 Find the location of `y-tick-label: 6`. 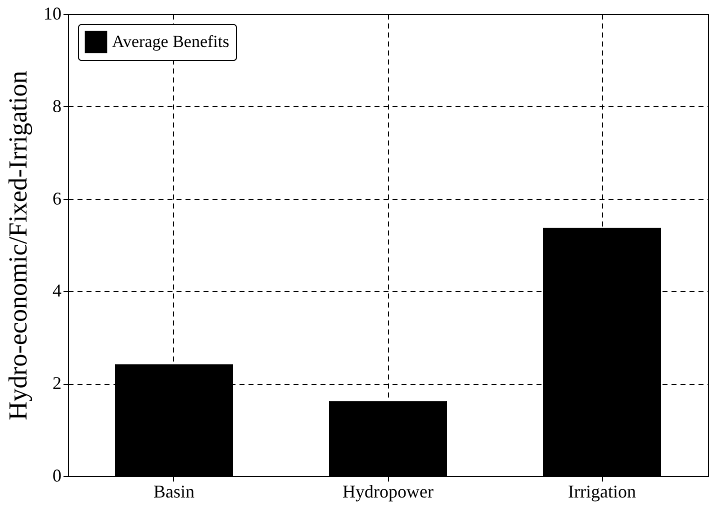

y-tick-label: 6 is located at coordinates (57, 198).